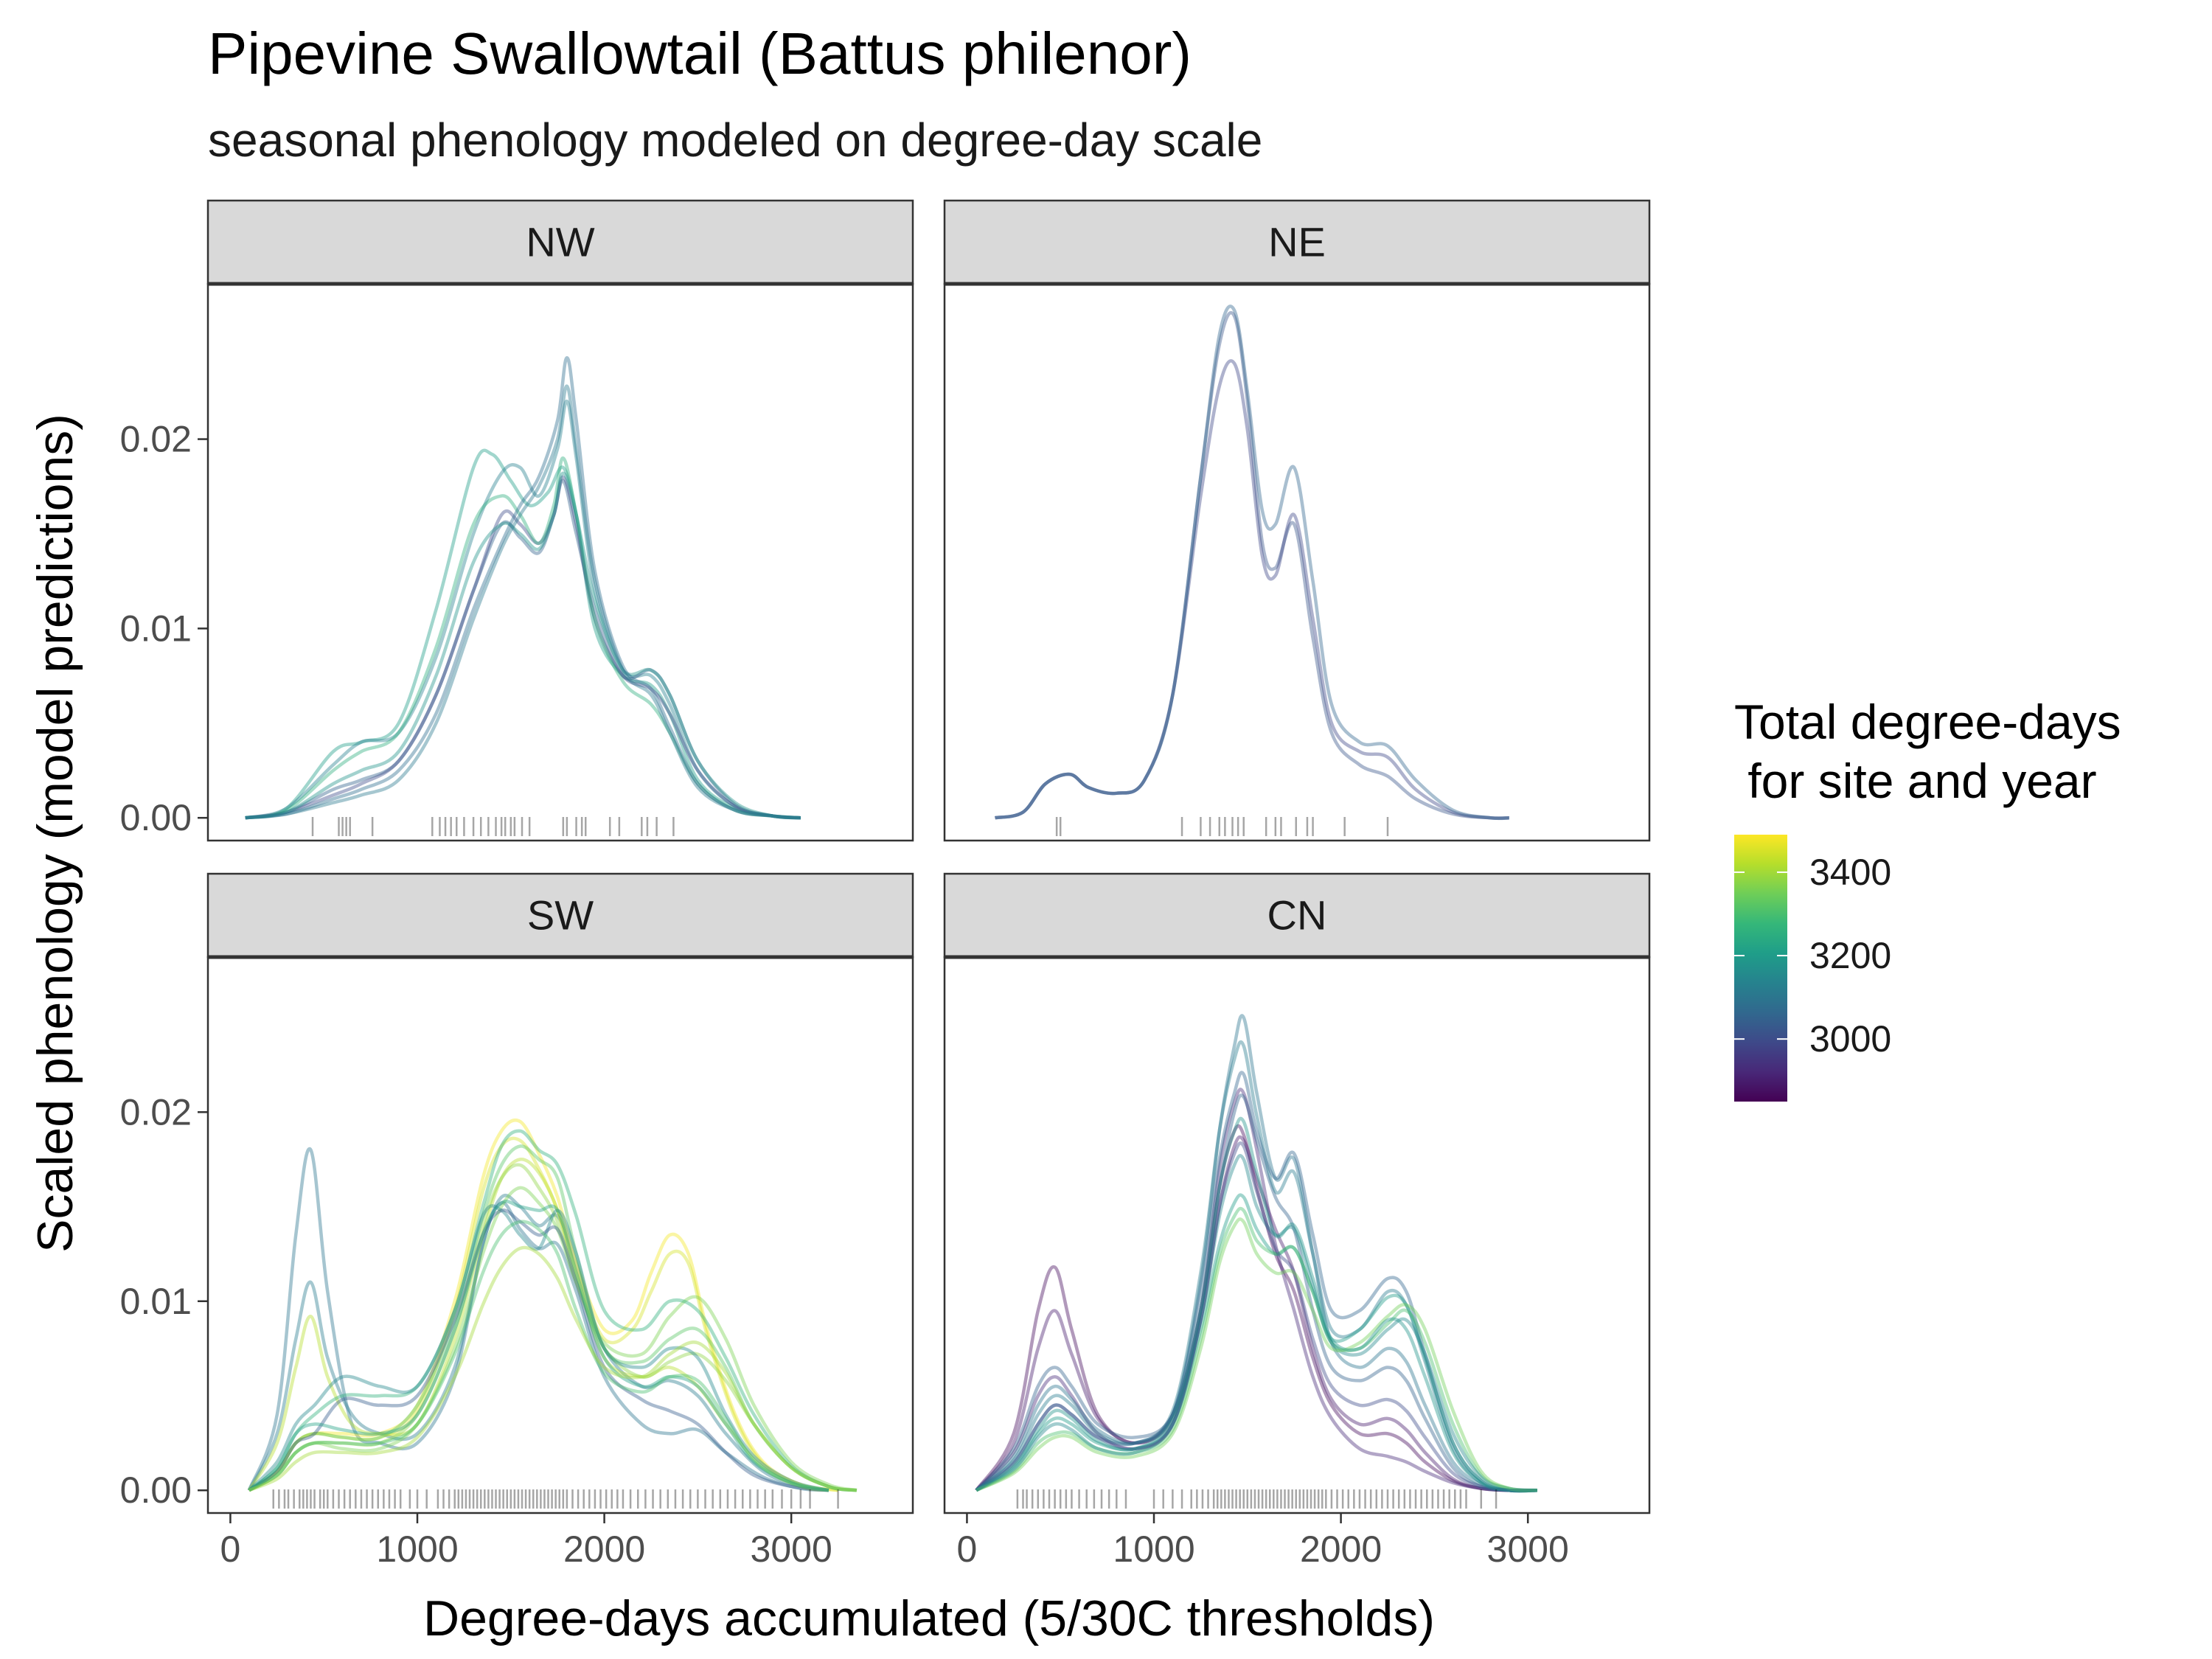 This screenshot has width=2212, height=1659. Describe the element at coordinates (1850, 1039) in the screenshot. I see `legend-tick-label-1: 3000` at that location.